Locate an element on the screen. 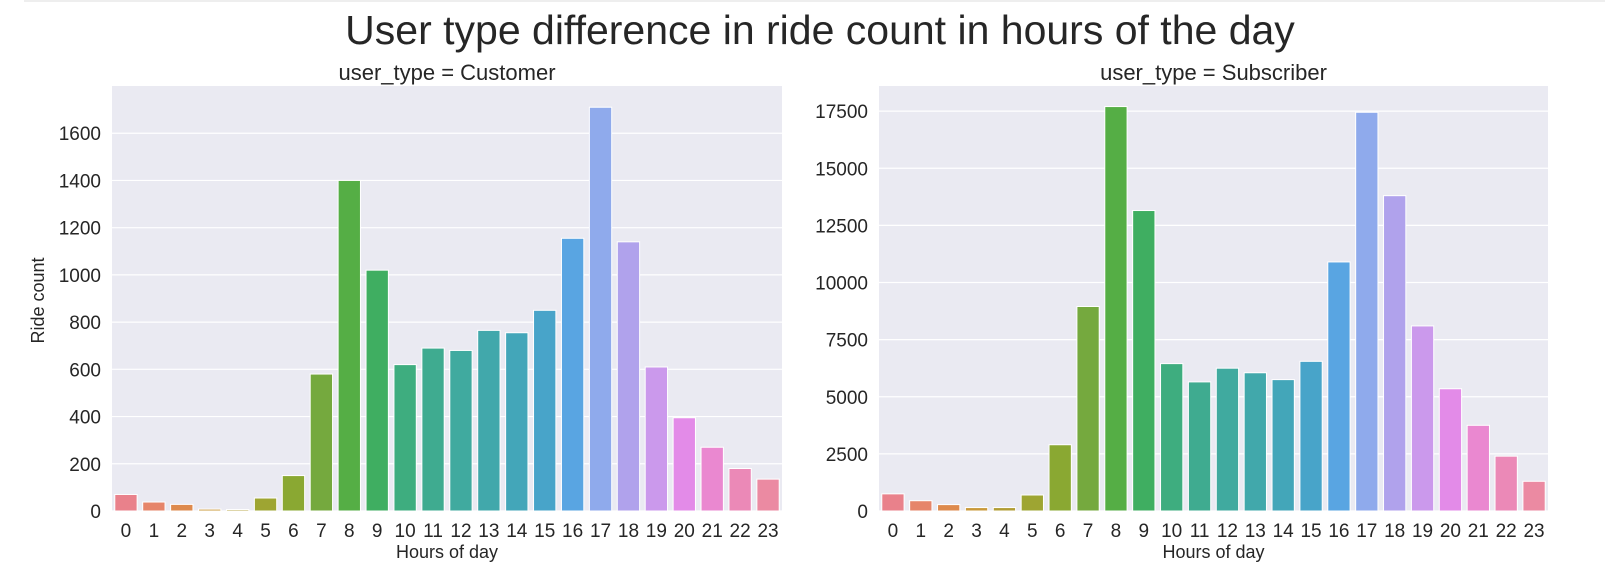  customer-x-tick-label: 7 is located at coordinates (321, 531).